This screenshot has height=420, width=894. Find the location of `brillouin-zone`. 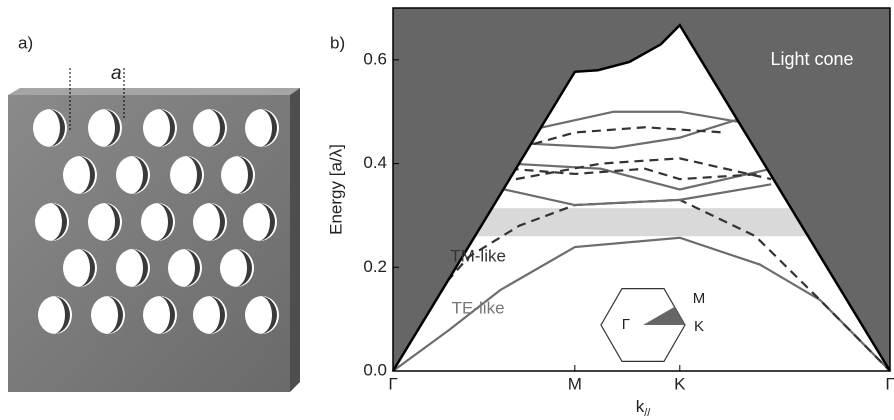

brillouin-zone is located at coordinates (643, 325).